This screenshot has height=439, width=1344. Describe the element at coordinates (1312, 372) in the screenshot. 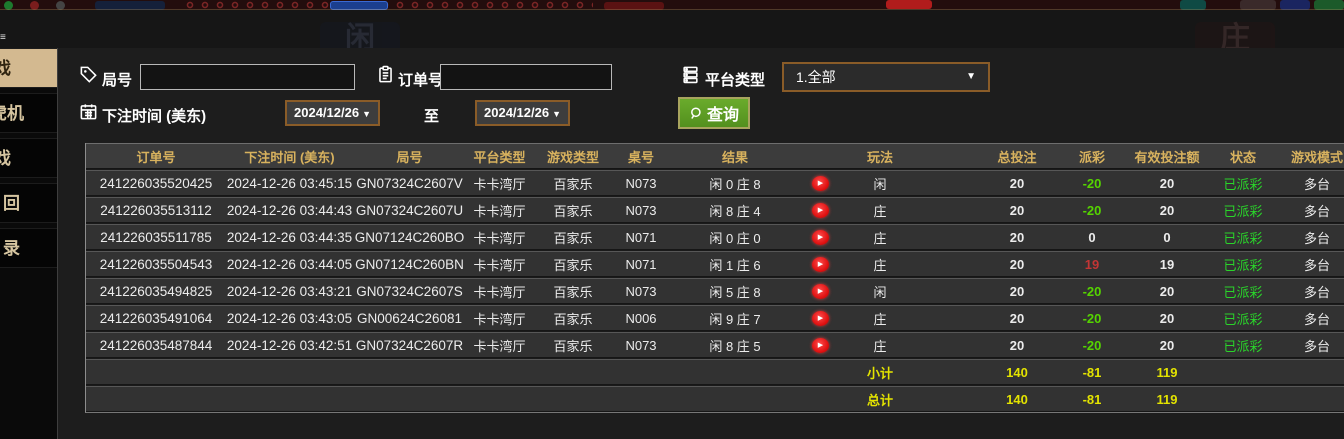

I see `cell-game-mode` at that location.